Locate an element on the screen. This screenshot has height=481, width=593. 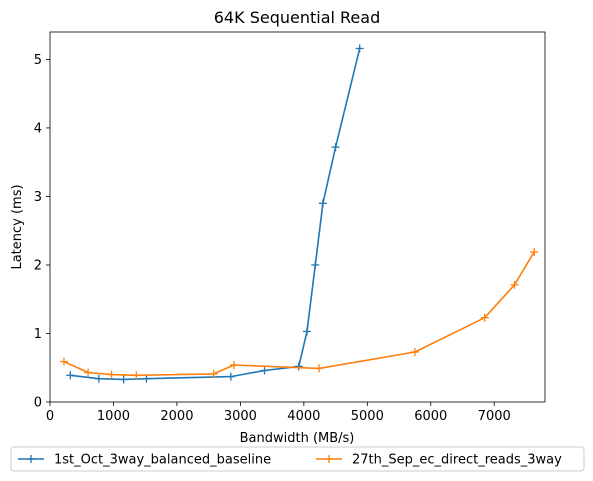
x-tick-label: 7000 is located at coordinates (494, 416).